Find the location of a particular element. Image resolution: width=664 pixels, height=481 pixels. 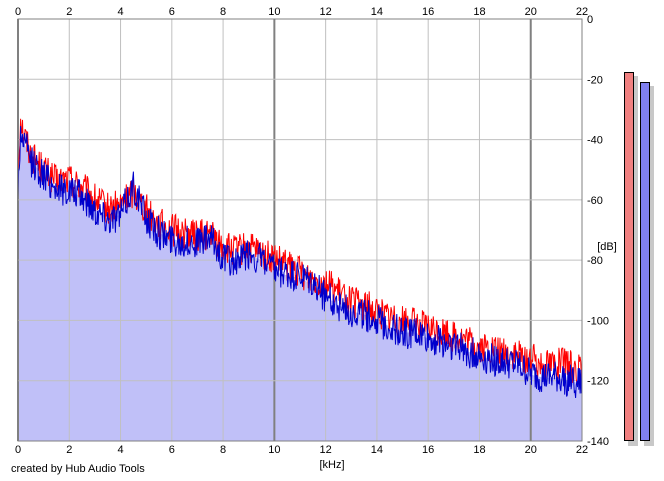

x-tick-label-bottom: 4 is located at coordinates (120, 450).